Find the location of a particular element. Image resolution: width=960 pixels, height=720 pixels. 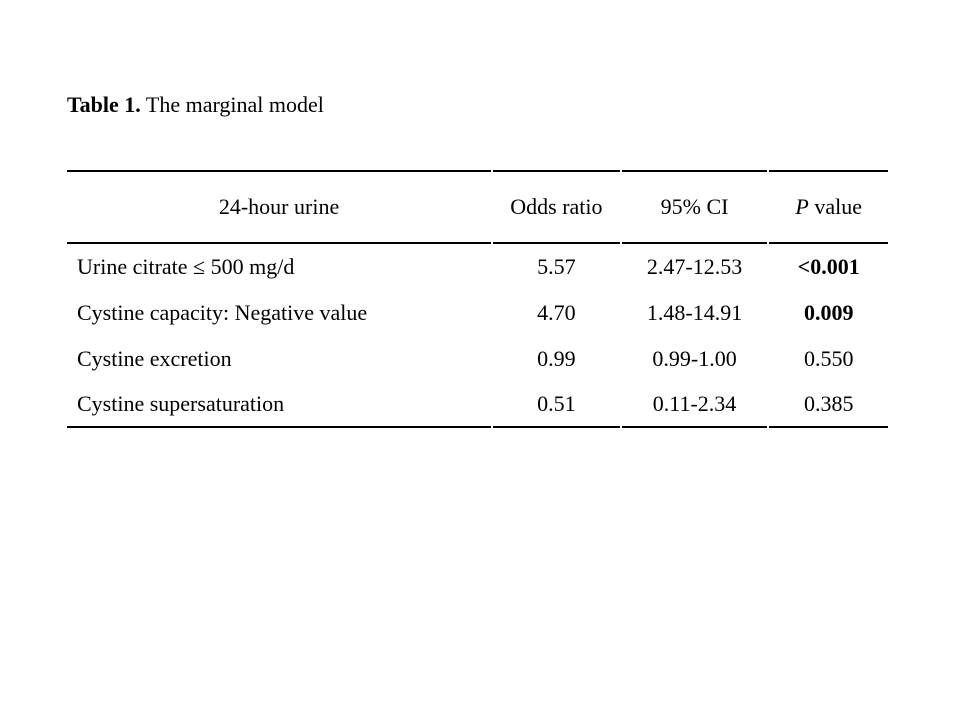

table-caption-label: Table 1. is located at coordinates (104, 104).